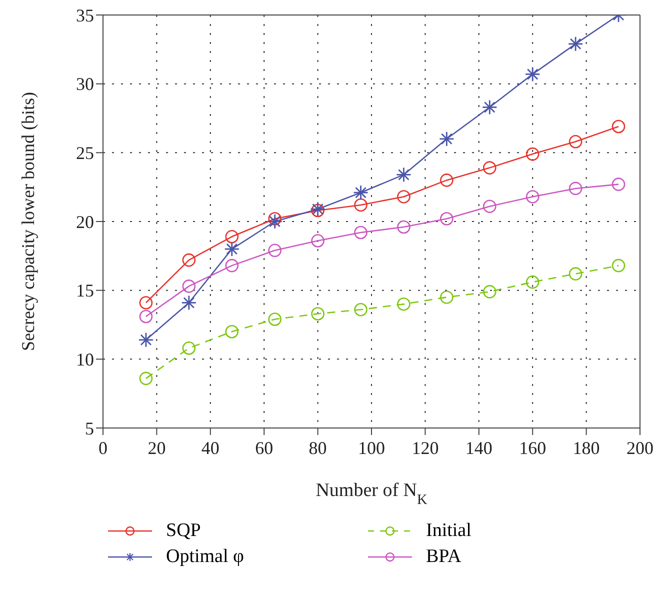  I want to click on x-tick-label: 40, so click(210, 448).